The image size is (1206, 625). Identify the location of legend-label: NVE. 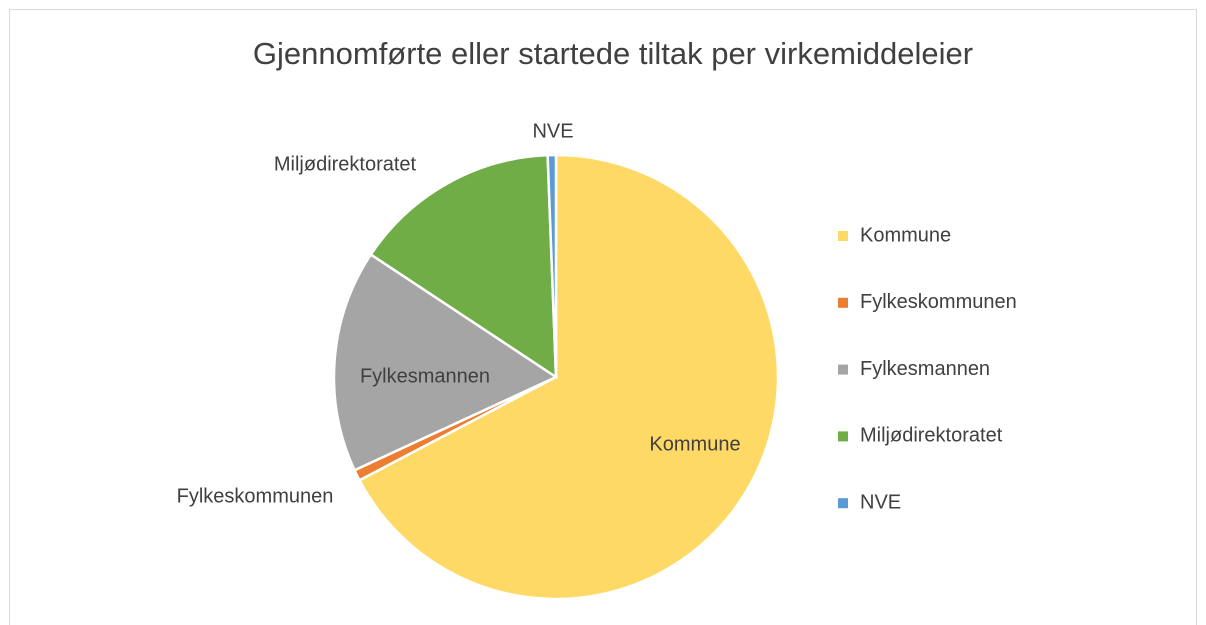
(880, 502).